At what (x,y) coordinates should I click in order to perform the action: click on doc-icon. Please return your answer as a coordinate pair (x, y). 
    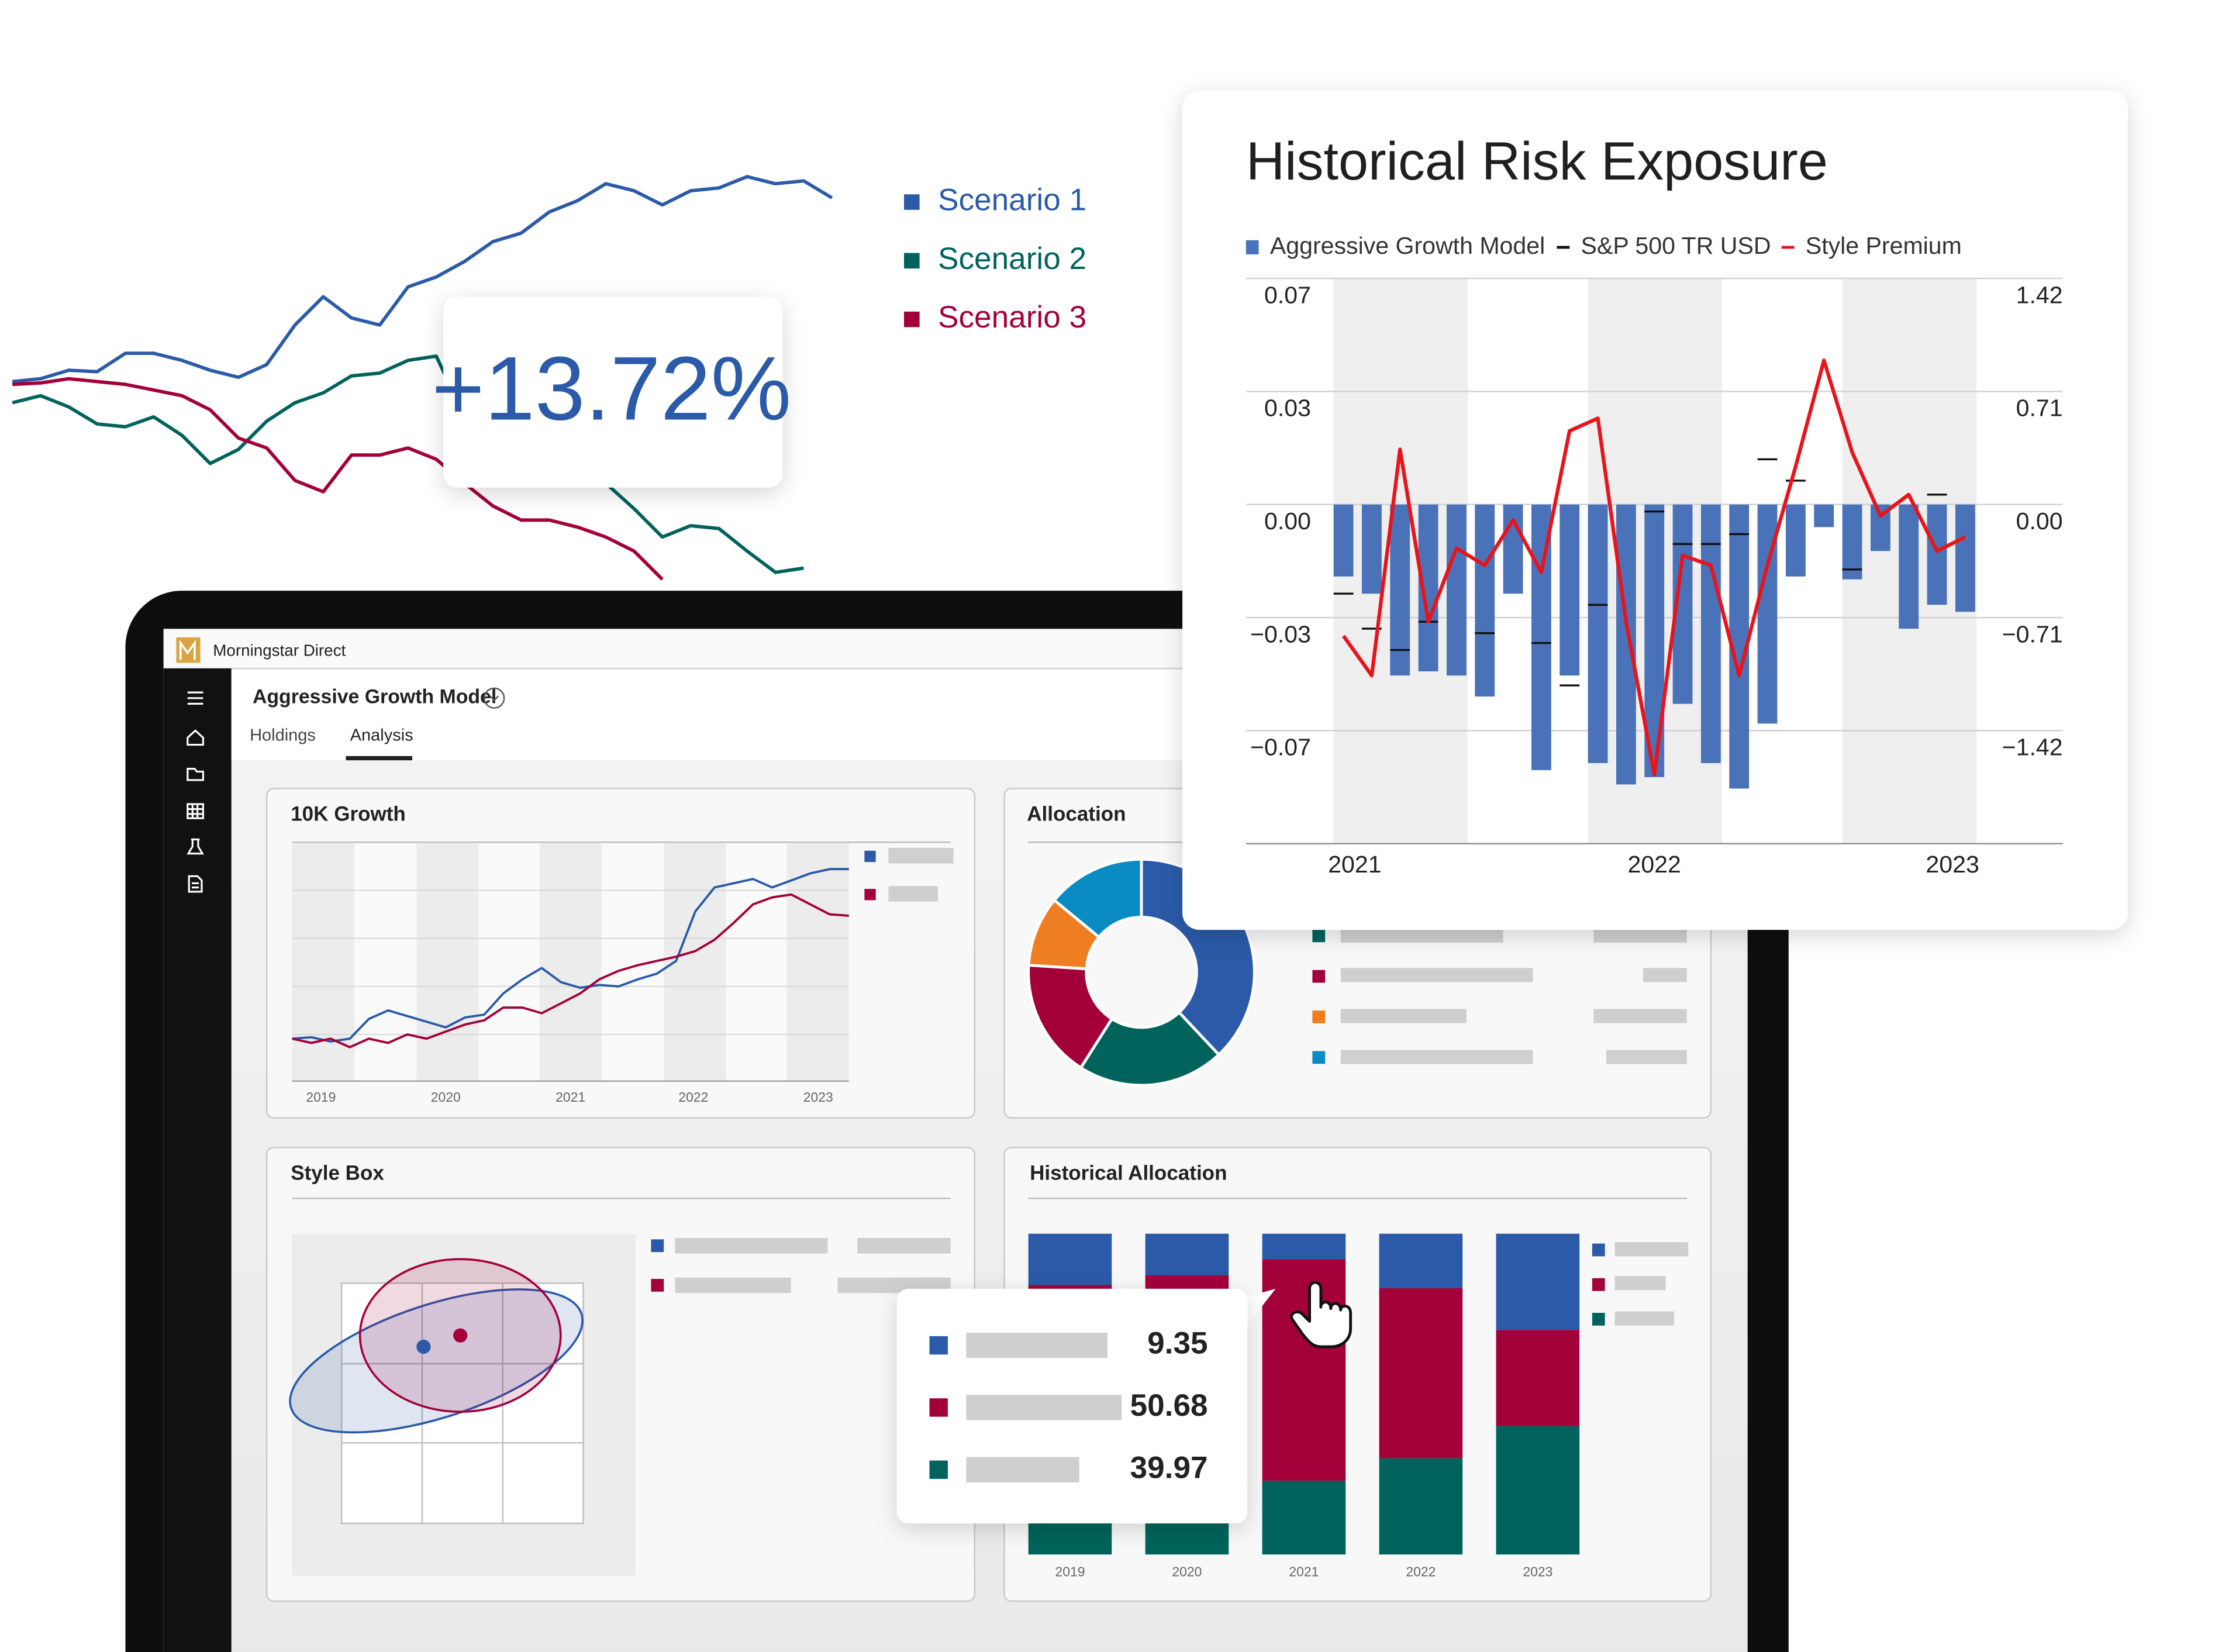
    Looking at the image, I should click on (195, 884).